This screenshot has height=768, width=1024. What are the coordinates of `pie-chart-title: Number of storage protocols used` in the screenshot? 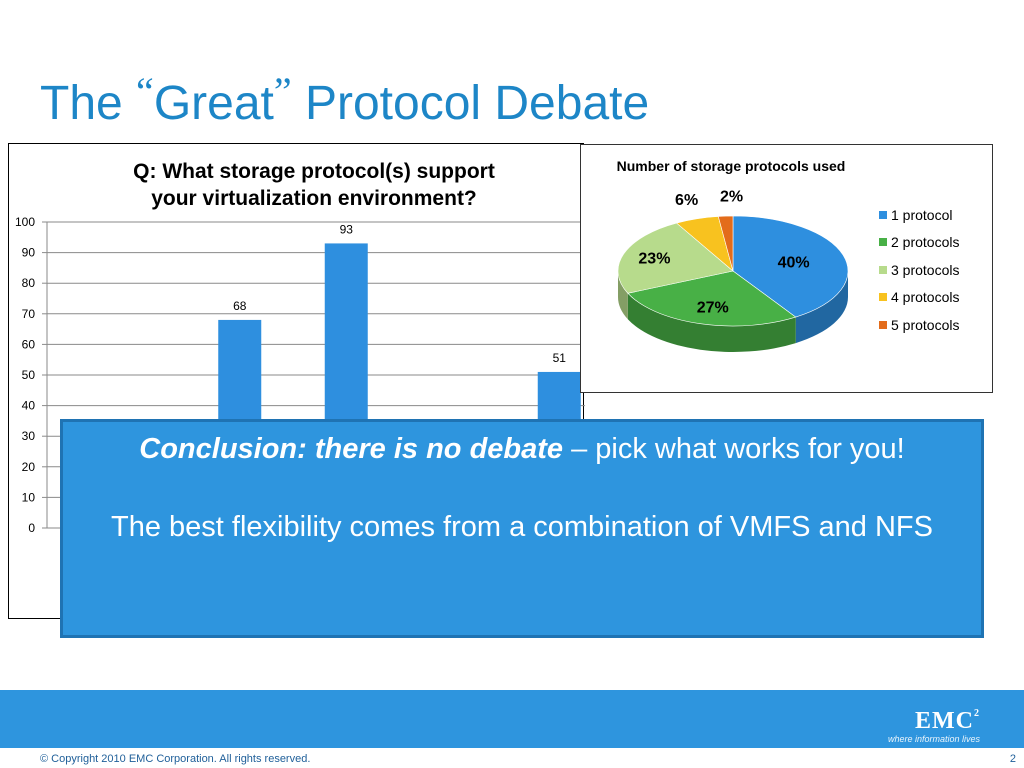 It's located at (731, 166).